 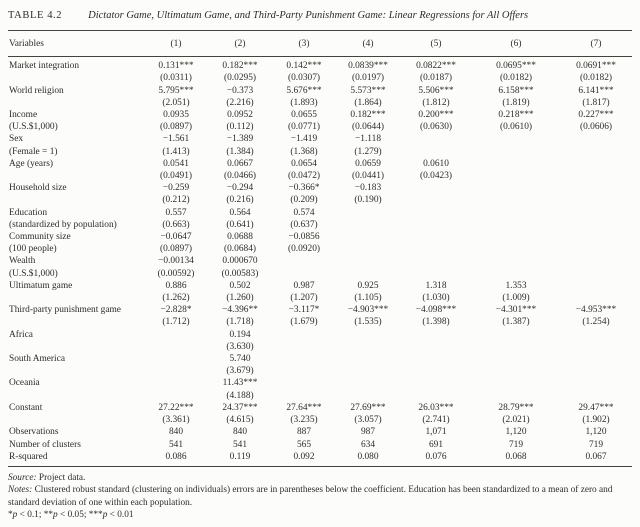 What do you see at coordinates (240, 285) in the screenshot?
I see `coef-cell: 0.502` at bounding box center [240, 285].